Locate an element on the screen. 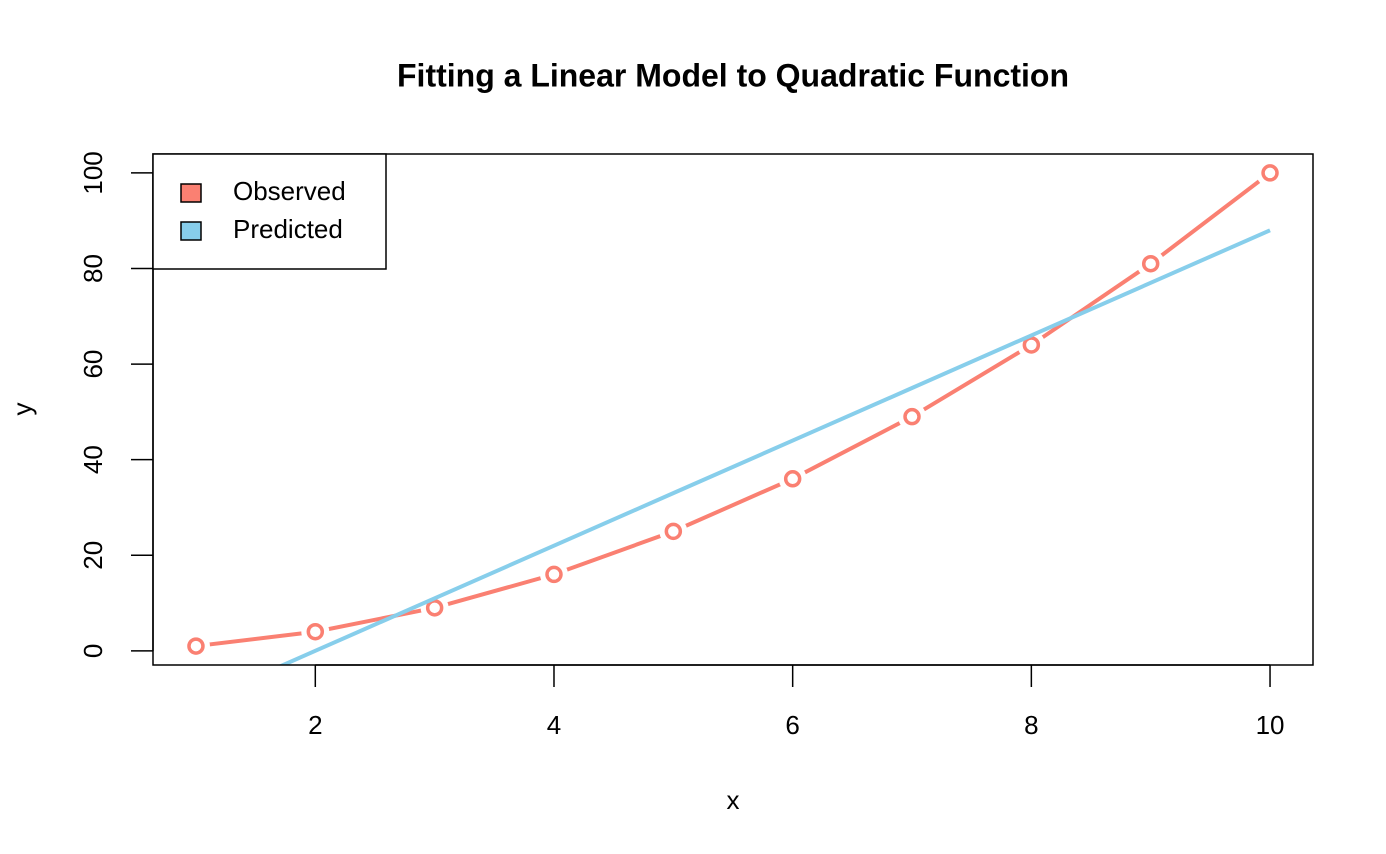 The width and height of the screenshot is (1386, 854). y-axis-label: y is located at coordinates (22, 409).